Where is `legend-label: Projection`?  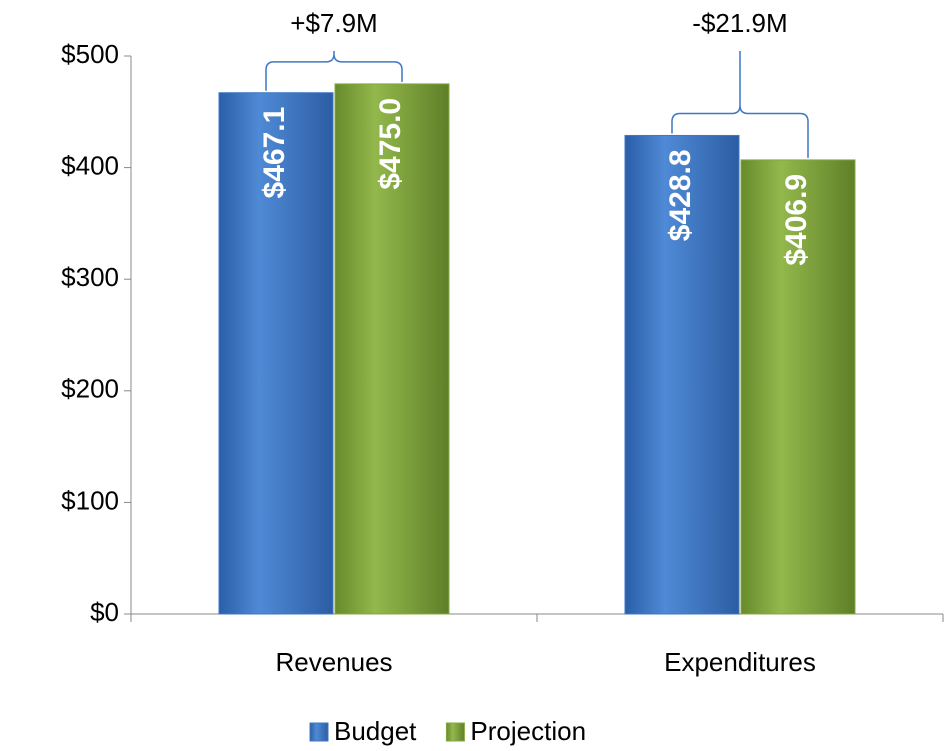 legend-label: Projection is located at coordinates (528, 731).